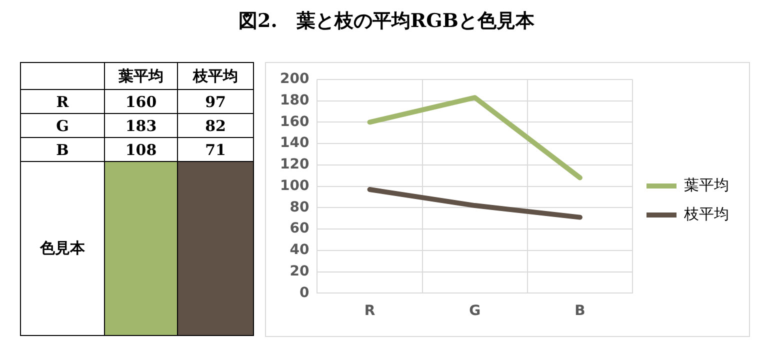 This screenshot has height=349, width=773. What do you see at coordinates (62, 150) in the screenshot?
I see `text: B` at bounding box center [62, 150].